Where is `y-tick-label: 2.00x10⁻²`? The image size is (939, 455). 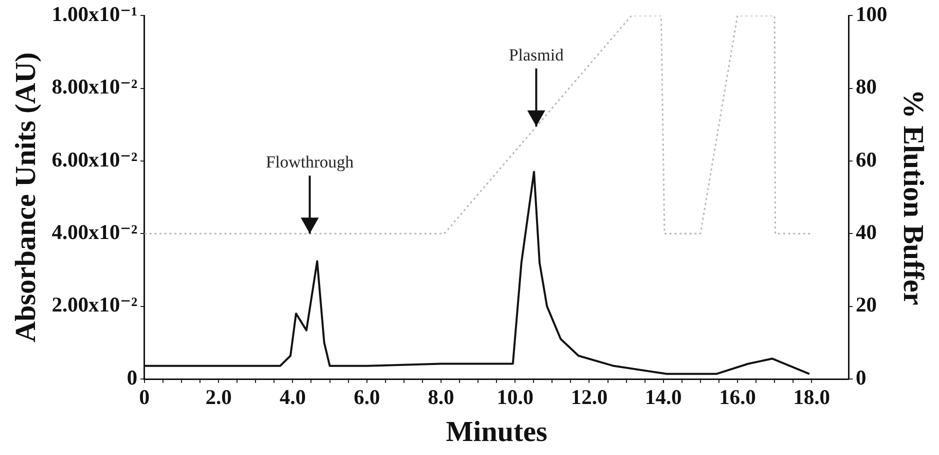
y-tick-label: 2.00x10⁻² is located at coordinates (95, 304).